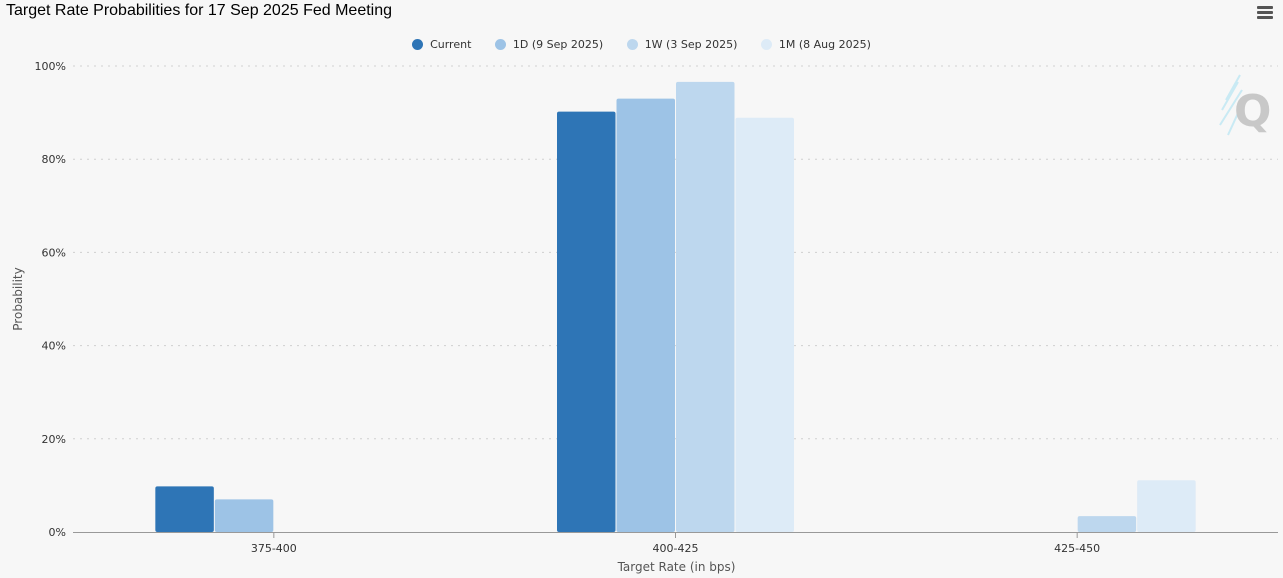  What do you see at coordinates (1252, 111) in the screenshot?
I see `svg-text: Q` at bounding box center [1252, 111].